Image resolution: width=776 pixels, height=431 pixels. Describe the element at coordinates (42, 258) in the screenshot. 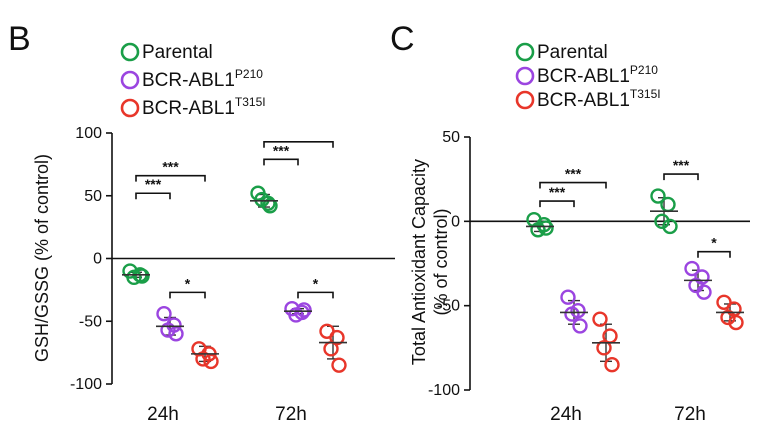

I see `y-axis-label: GSH/GSSG (% of control)` at that location.